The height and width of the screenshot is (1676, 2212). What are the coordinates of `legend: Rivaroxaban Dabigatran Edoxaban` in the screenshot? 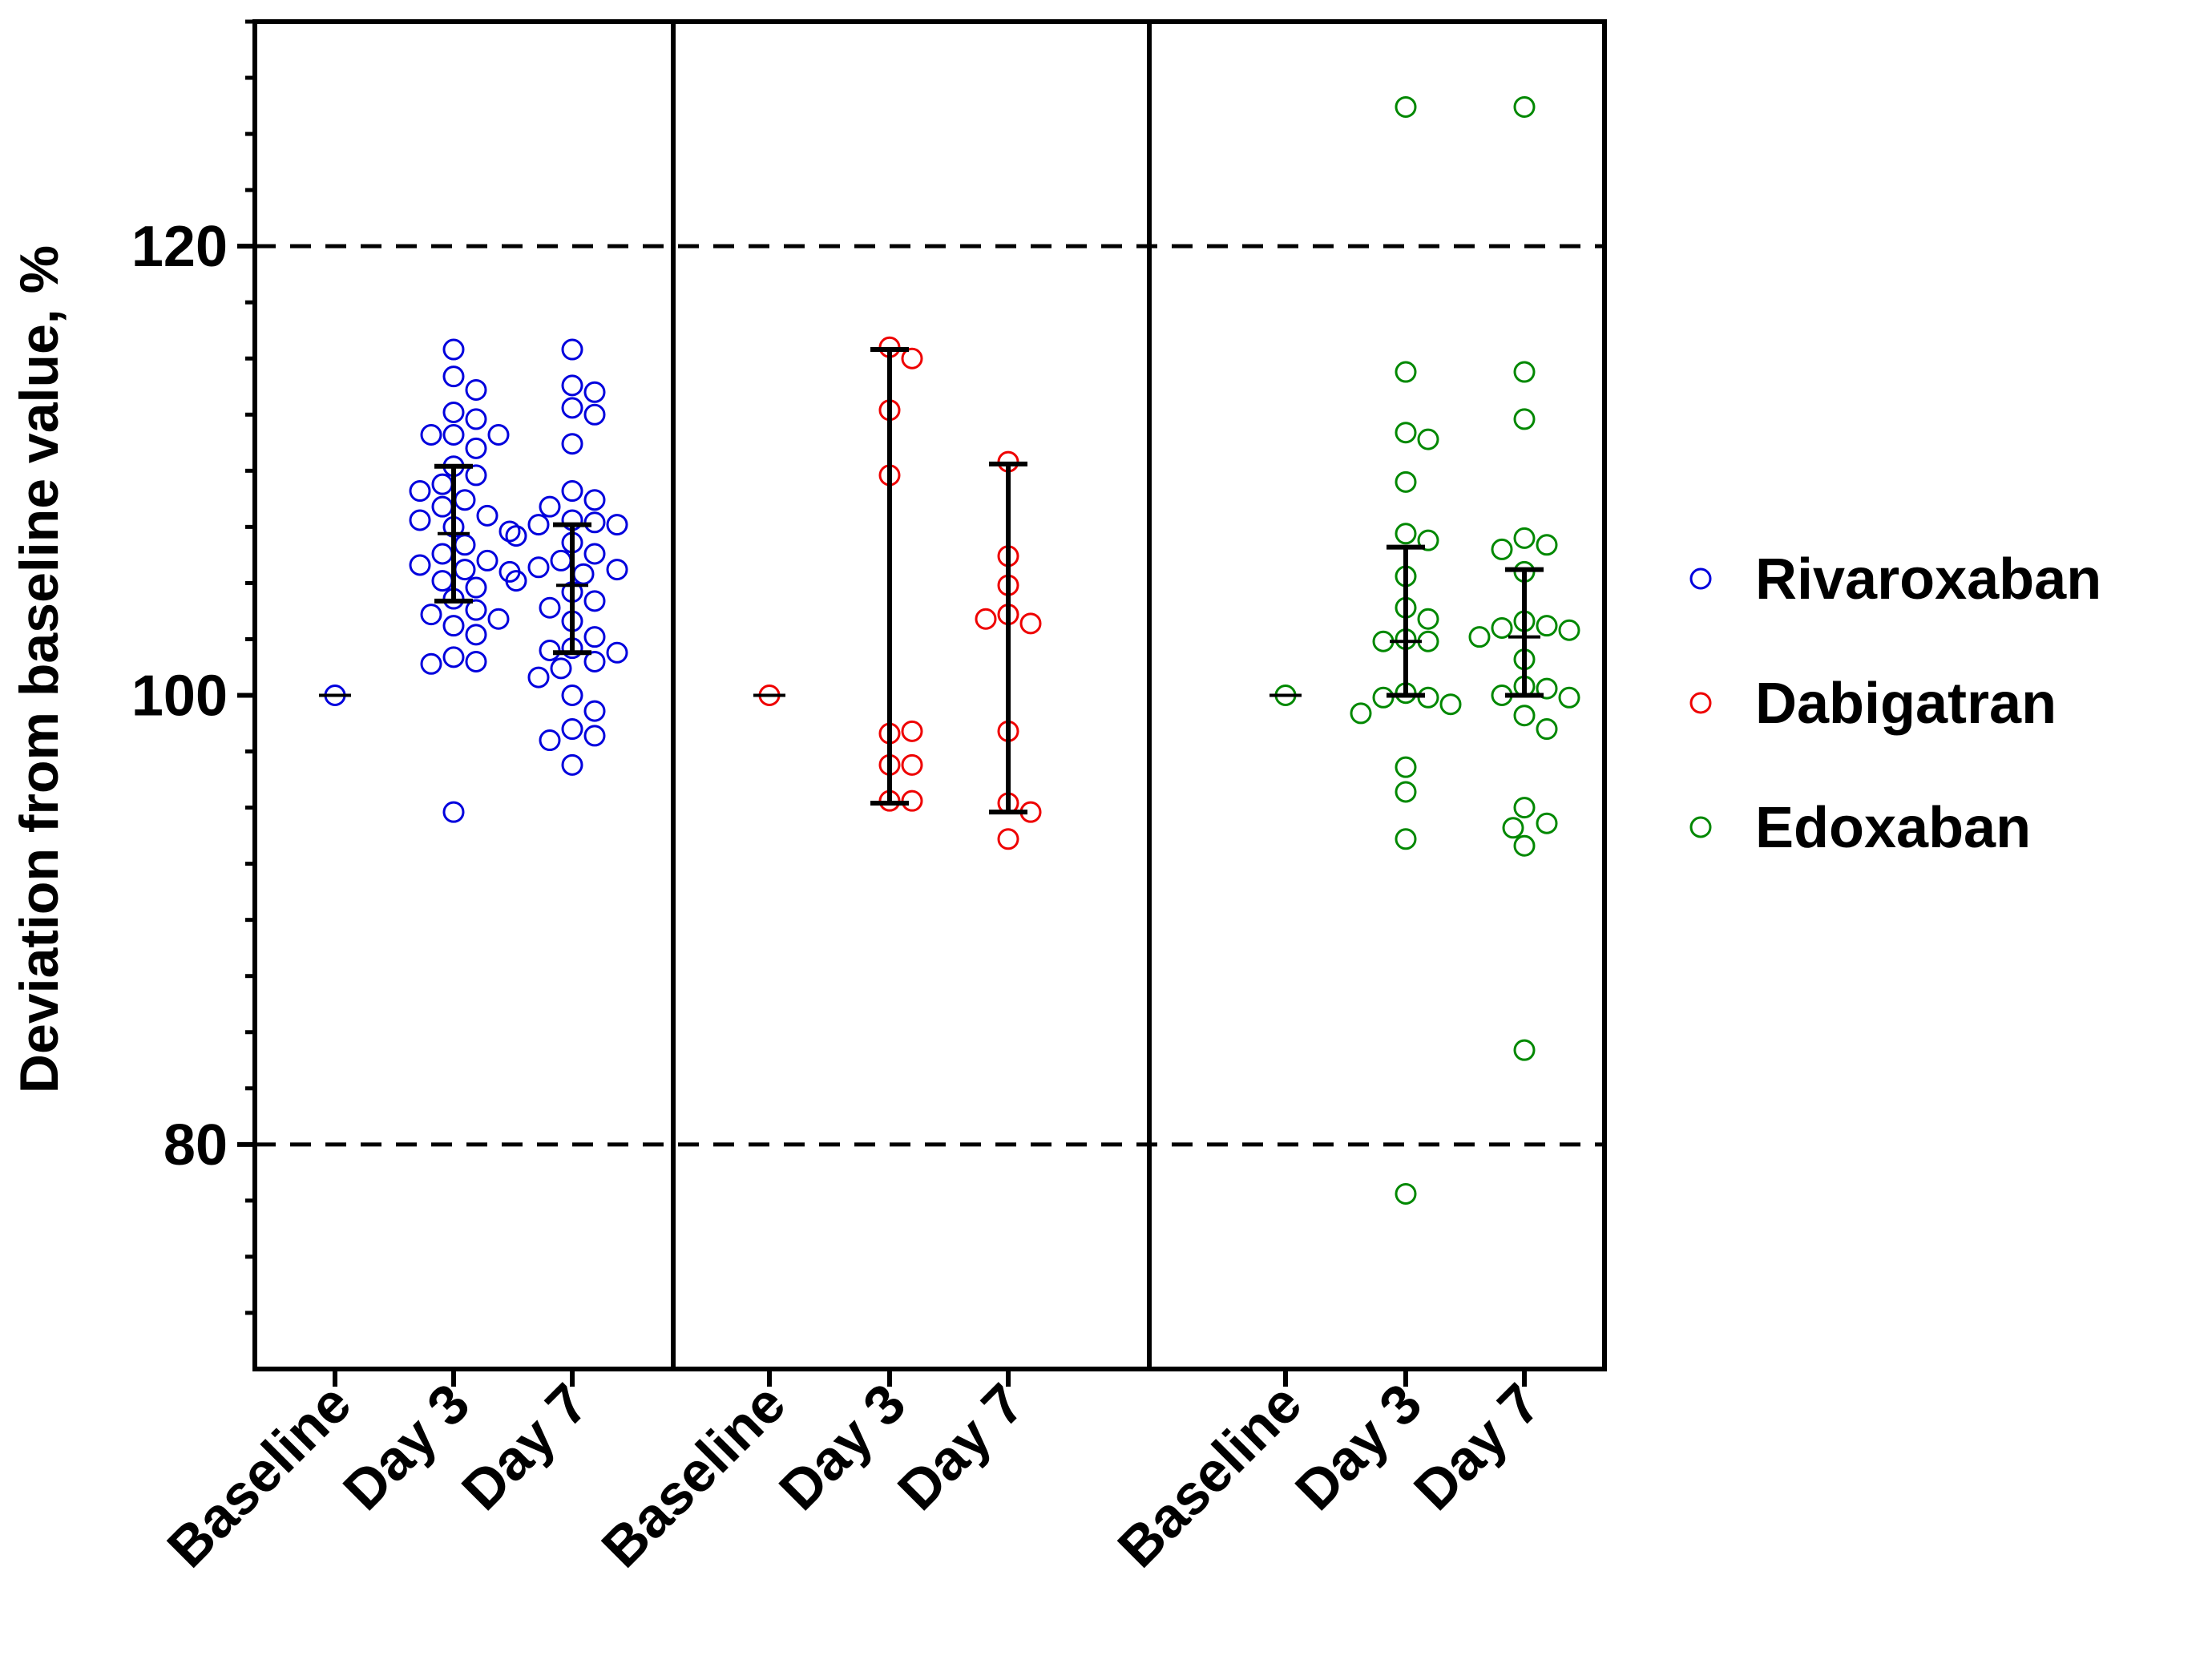 It's located at (1895, 703).